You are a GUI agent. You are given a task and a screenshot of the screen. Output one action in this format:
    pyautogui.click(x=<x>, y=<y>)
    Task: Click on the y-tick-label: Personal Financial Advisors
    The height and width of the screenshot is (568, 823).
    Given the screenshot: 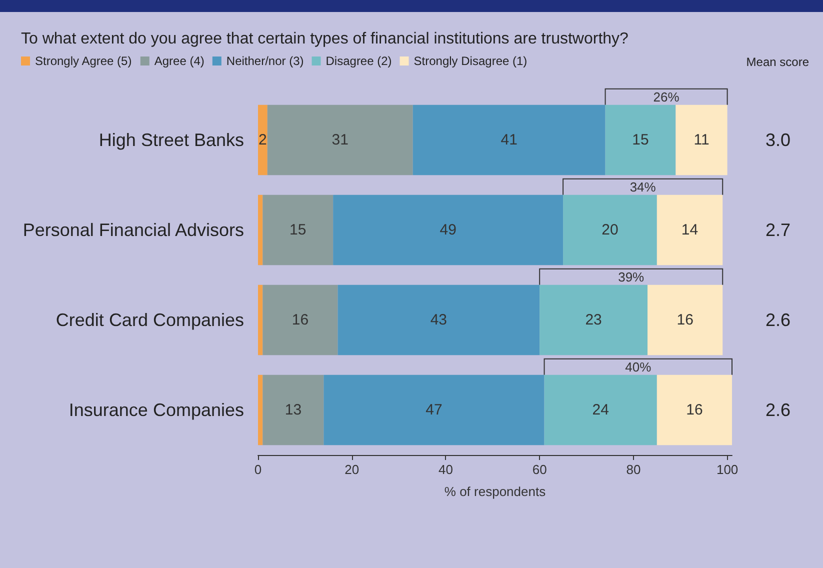 What is the action you would take?
    pyautogui.click(x=133, y=230)
    